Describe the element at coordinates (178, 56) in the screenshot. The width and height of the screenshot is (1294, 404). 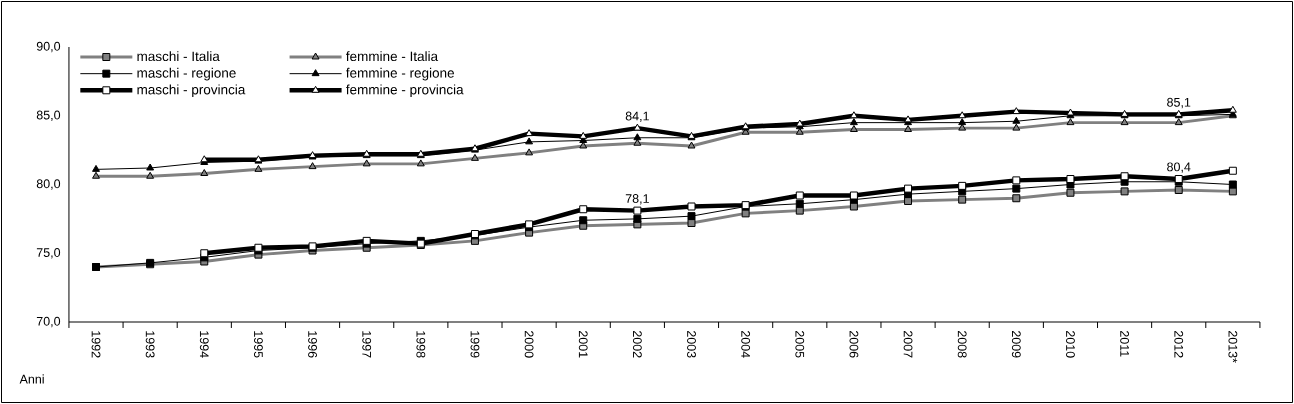
I see `legend-label: maschi - Italia` at that location.